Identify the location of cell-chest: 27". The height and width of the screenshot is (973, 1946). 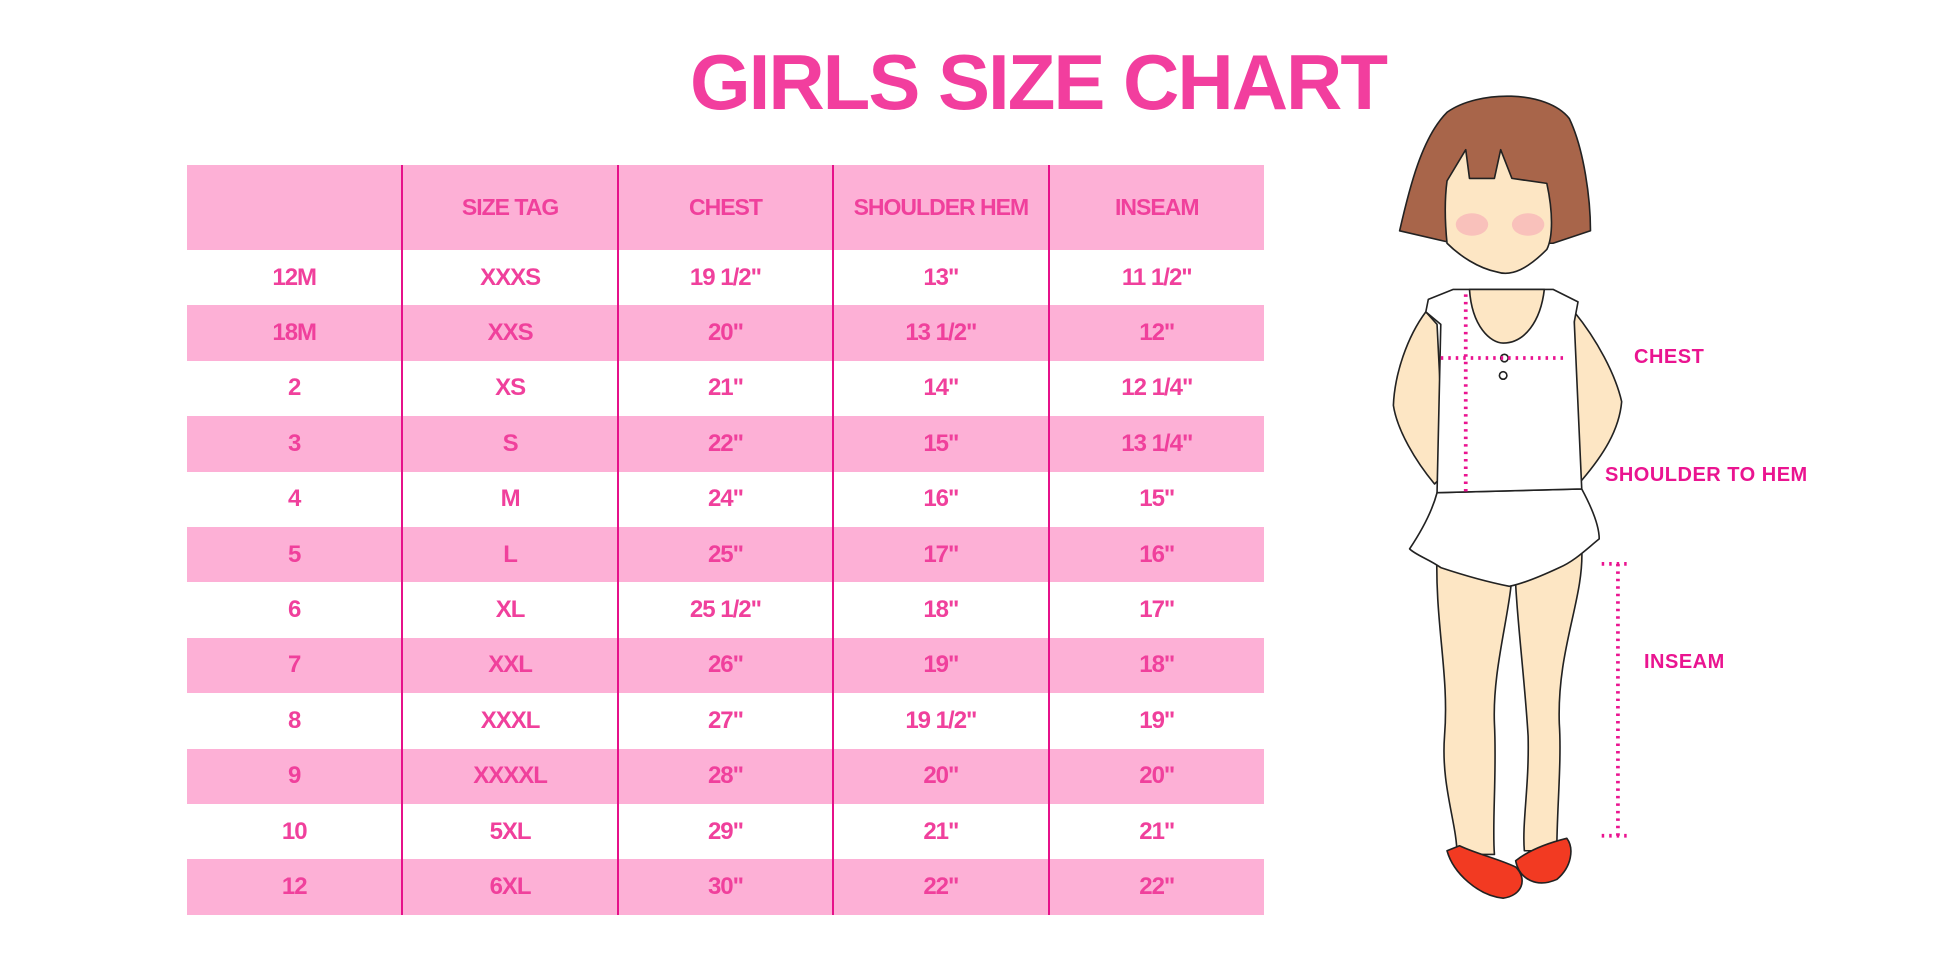
(725, 721).